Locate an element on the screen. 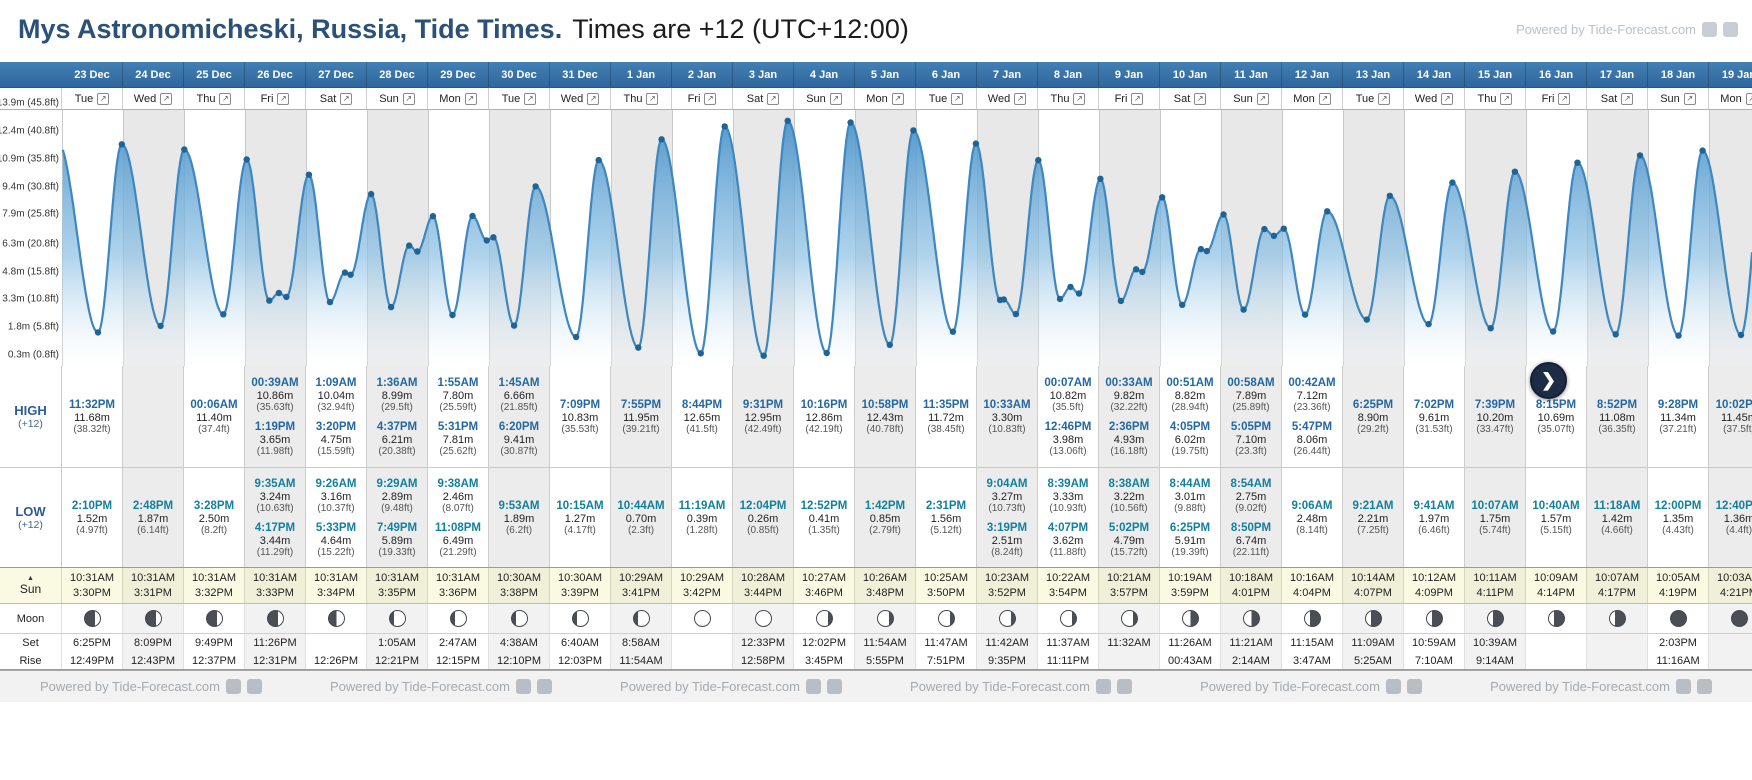 Image resolution: width=1752 pixels, height=780 pixels. tide-entry-high: 10:16PM 12.86m (42.19ft) is located at coordinates (824, 417).